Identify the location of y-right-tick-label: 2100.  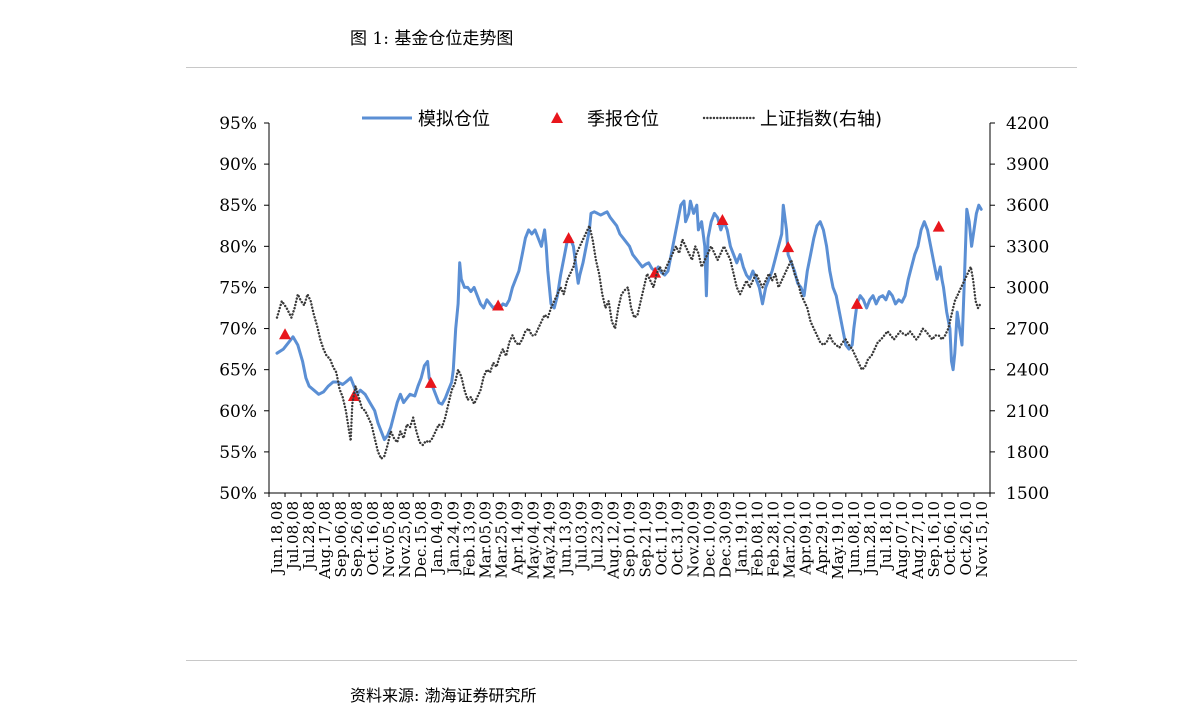
(1027, 412).